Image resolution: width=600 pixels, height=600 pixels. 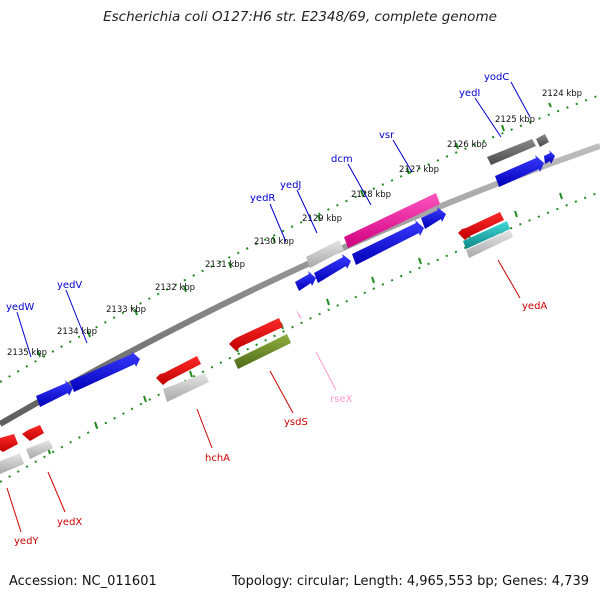 What do you see at coordinates (83, 581) in the screenshot?
I see `accession-label: Accession: NC_011601` at bounding box center [83, 581].